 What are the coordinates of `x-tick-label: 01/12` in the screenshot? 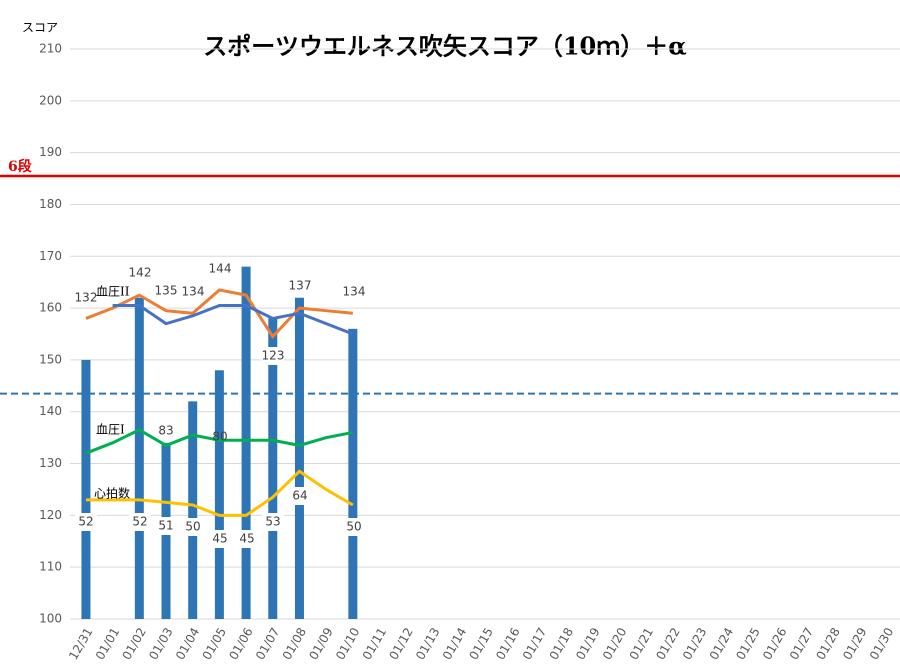 It's located at (400, 643).